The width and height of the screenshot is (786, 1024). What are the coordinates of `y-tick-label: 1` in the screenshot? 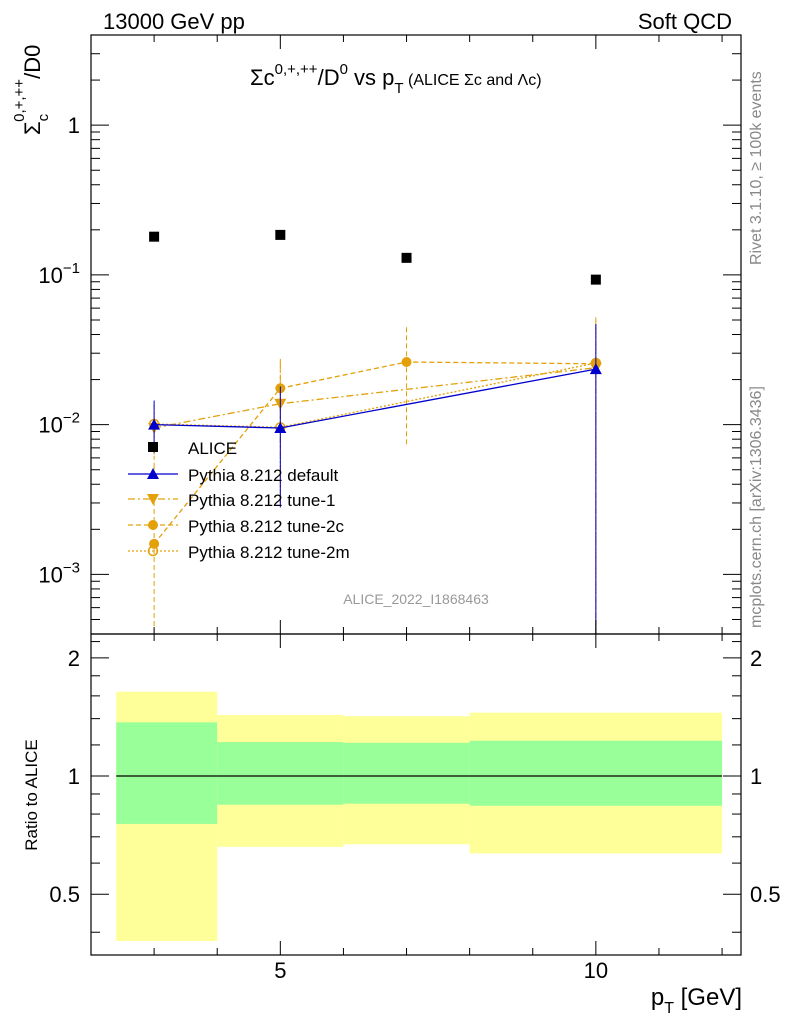 It's located at (74, 125).